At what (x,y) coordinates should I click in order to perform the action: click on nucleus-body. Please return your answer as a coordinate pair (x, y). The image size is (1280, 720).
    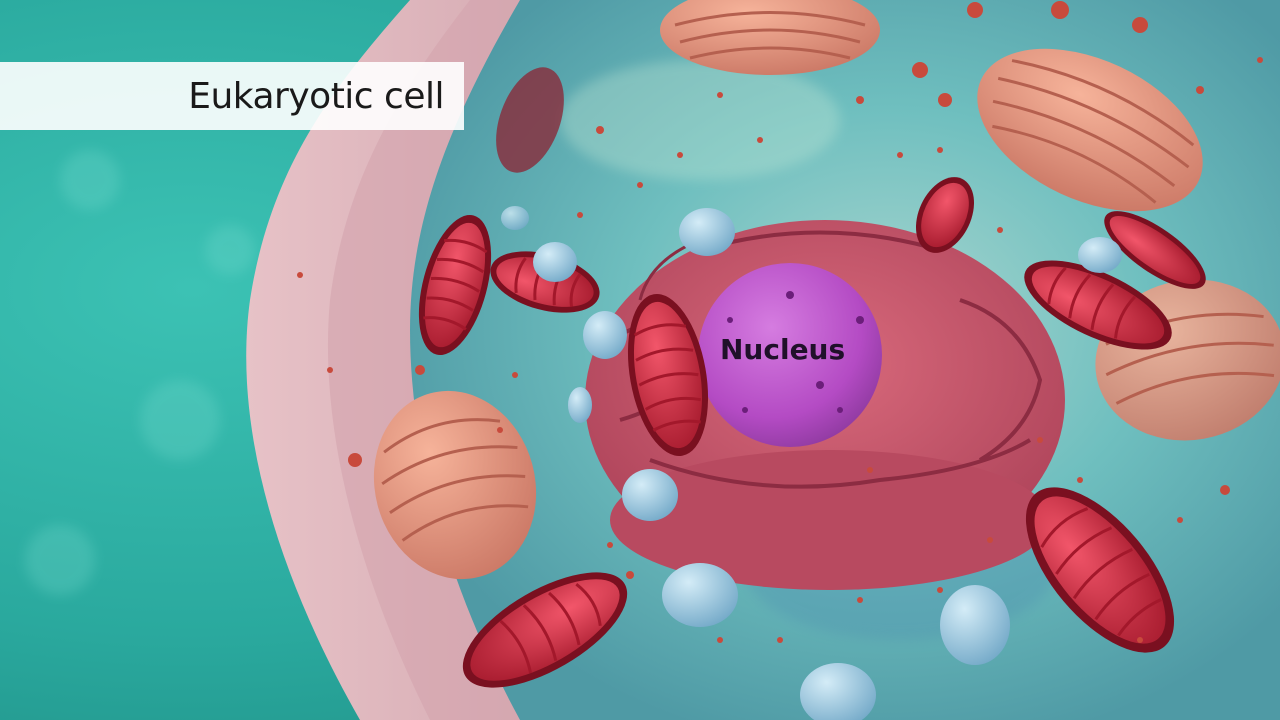
    Looking at the image, I should click on (790, 355).